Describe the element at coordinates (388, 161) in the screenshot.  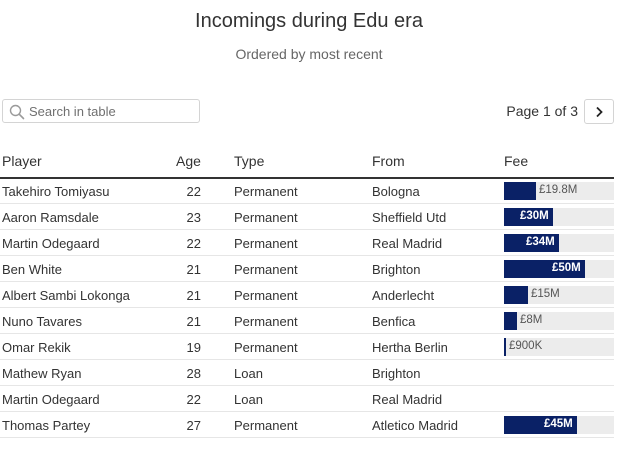
I see `column-header-from: From` at that location.